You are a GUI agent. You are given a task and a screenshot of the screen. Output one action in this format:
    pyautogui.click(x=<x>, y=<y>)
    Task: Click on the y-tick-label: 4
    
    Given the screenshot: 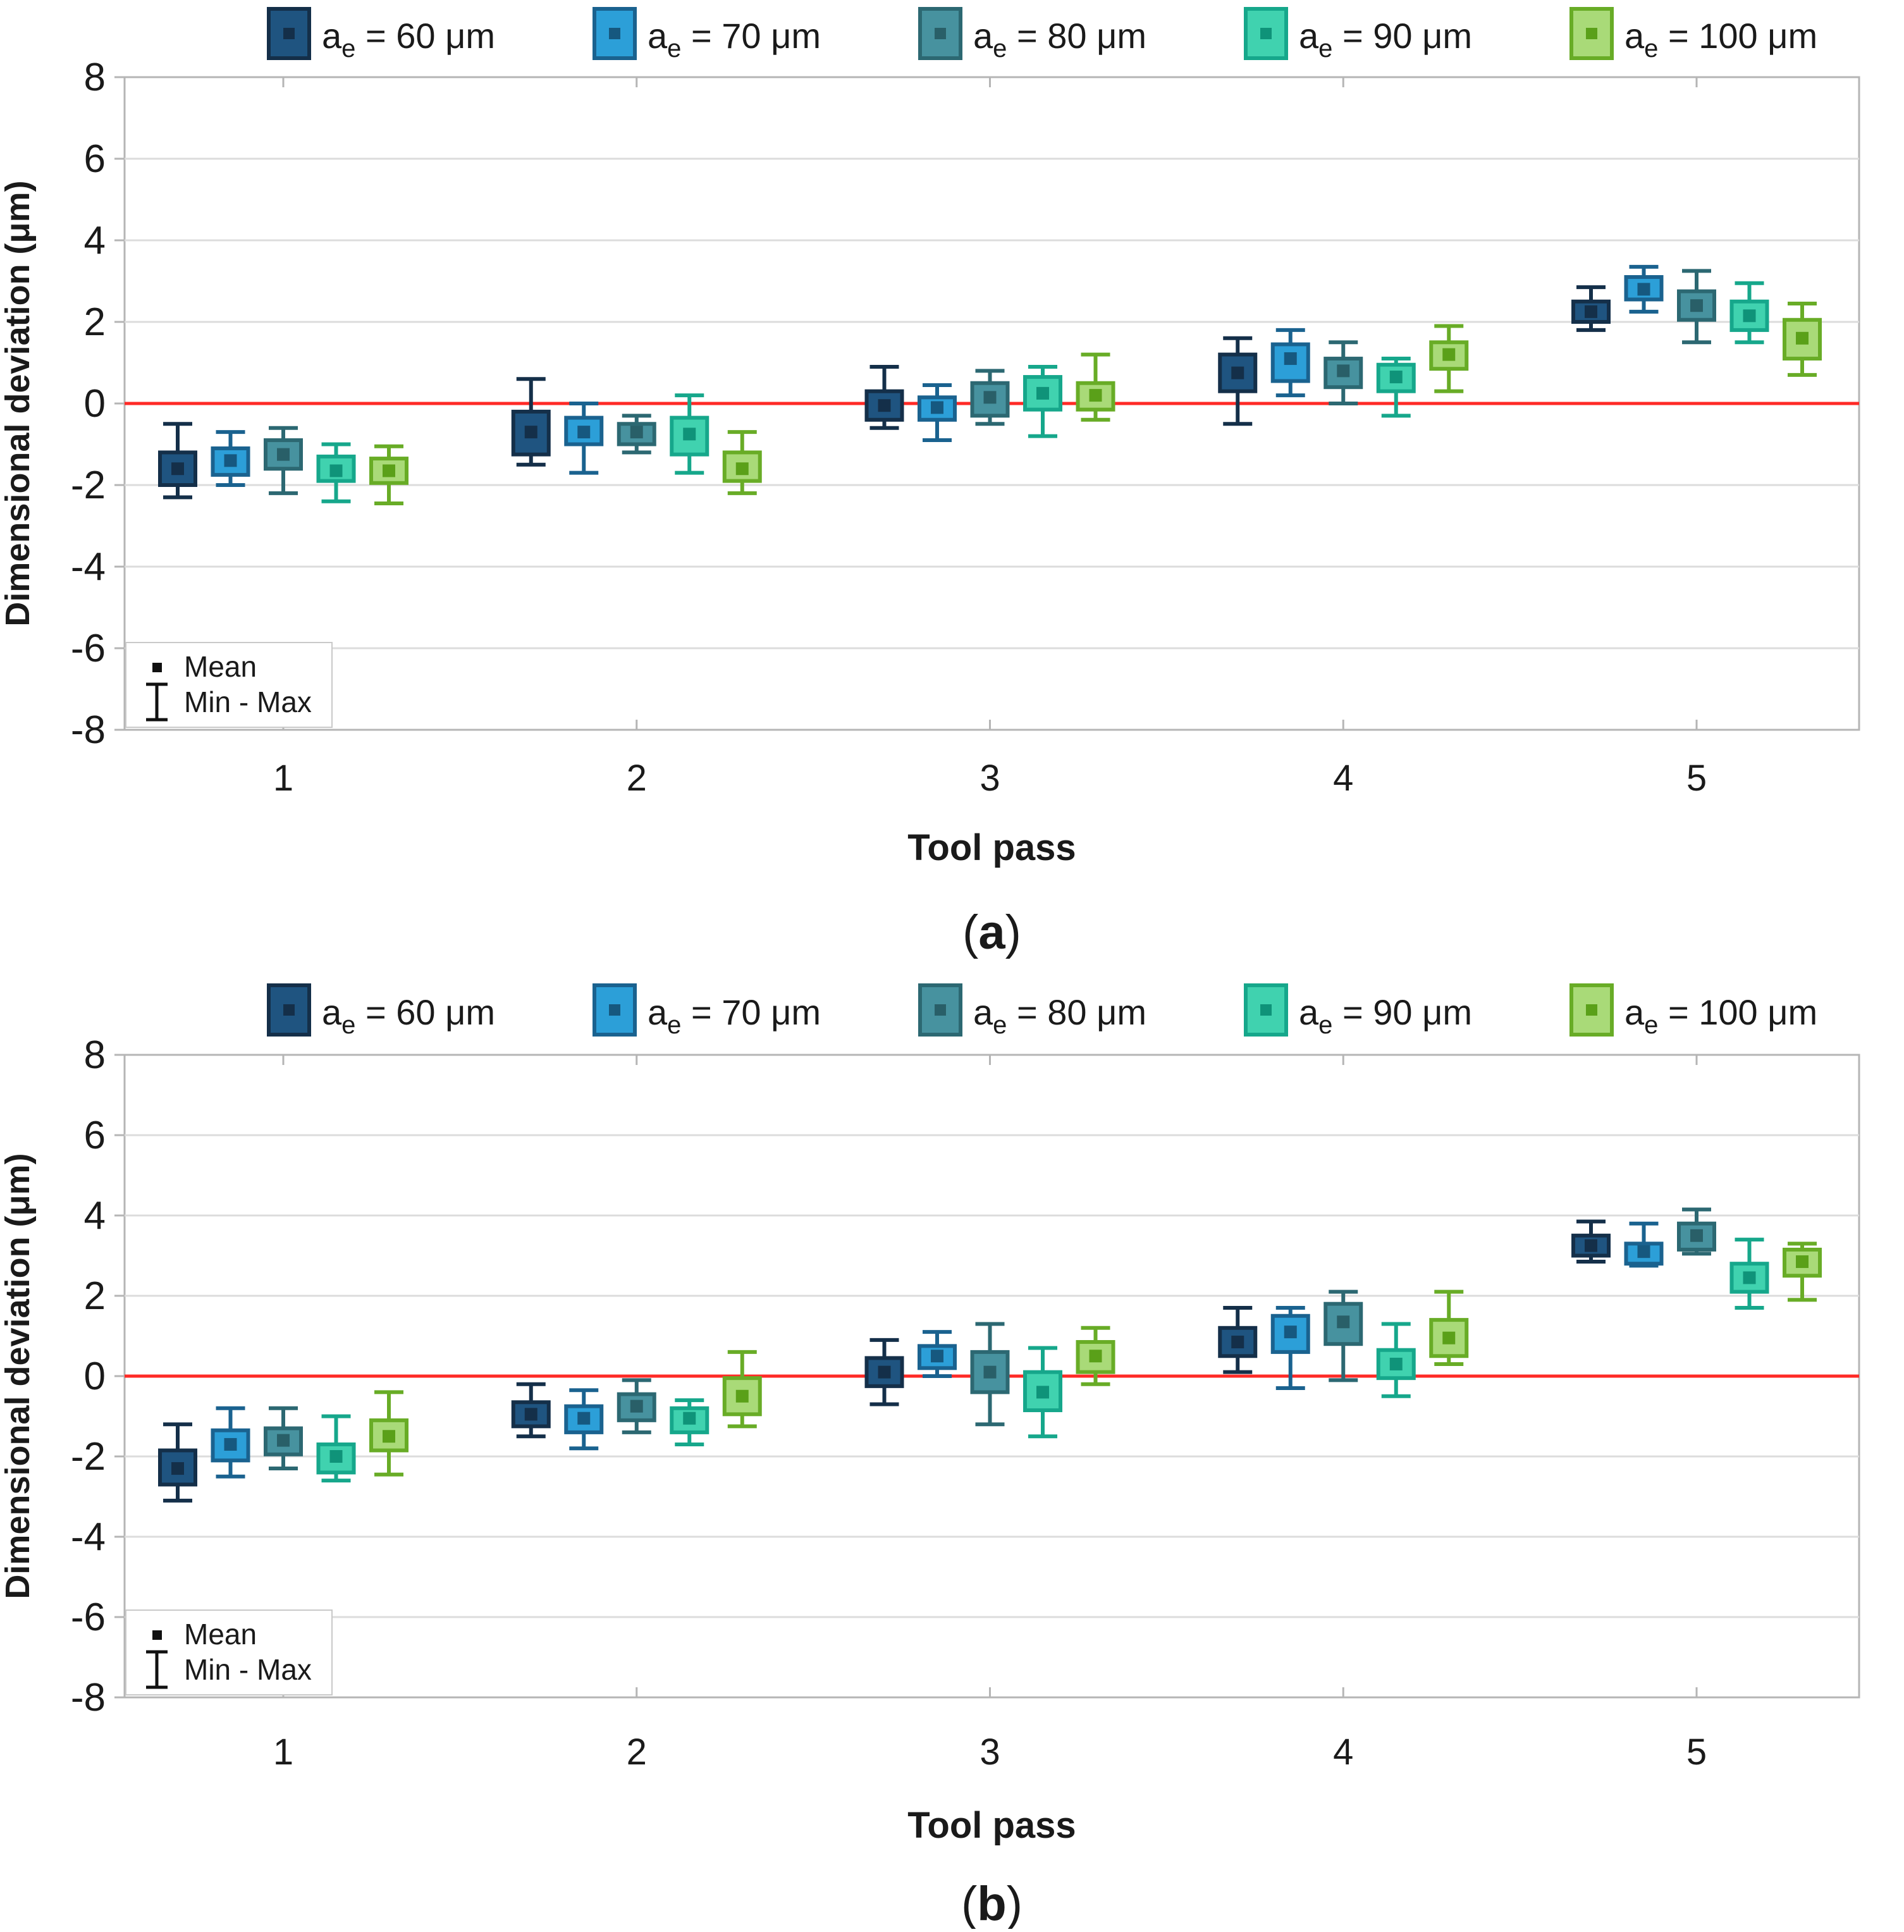 What is the action you would take?
    pyautogui.click(x=95, y=1216)
    